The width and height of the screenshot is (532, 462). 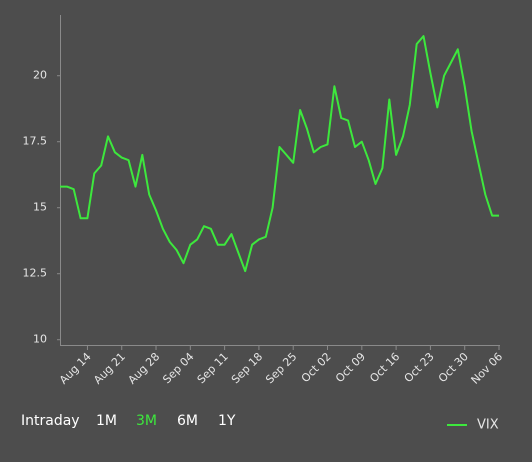 I want to click on x-tick-label: Sep 18, so click(x=247, y=368).